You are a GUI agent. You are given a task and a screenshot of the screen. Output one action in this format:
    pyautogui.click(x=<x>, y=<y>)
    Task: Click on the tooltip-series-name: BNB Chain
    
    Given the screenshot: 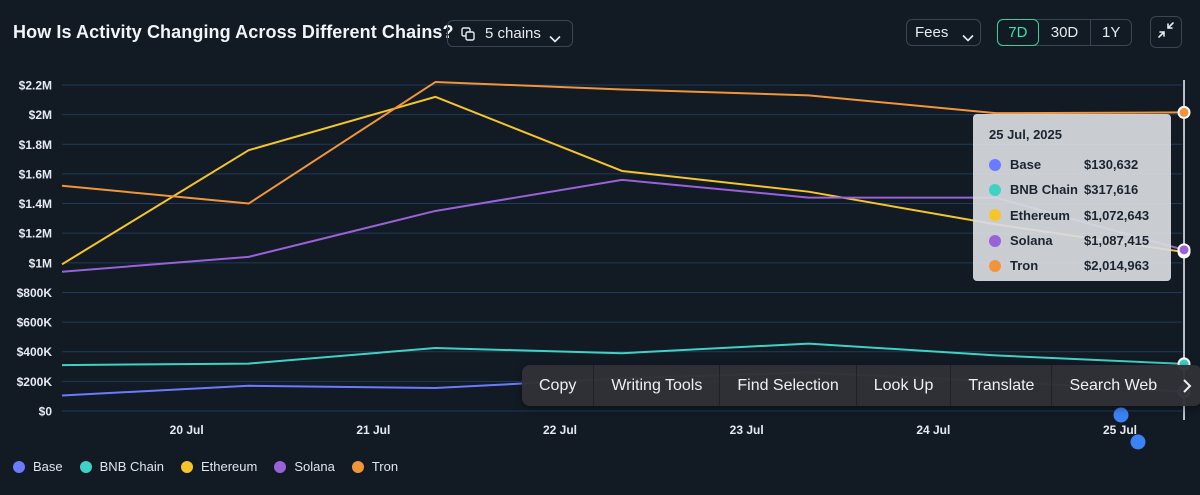 What is the action you would take?
    pyautogui.click(x=1044, y=190)
    